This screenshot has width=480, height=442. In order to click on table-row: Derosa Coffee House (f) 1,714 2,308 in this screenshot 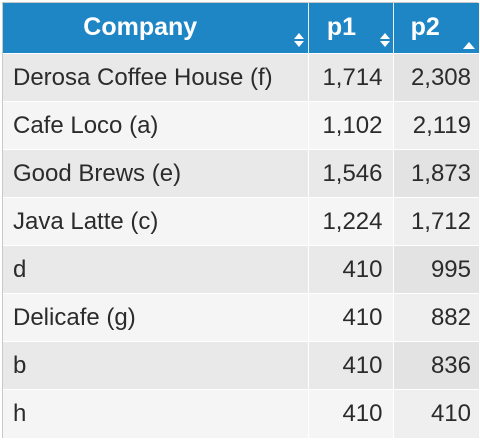, I will do `click(241, 77)`.